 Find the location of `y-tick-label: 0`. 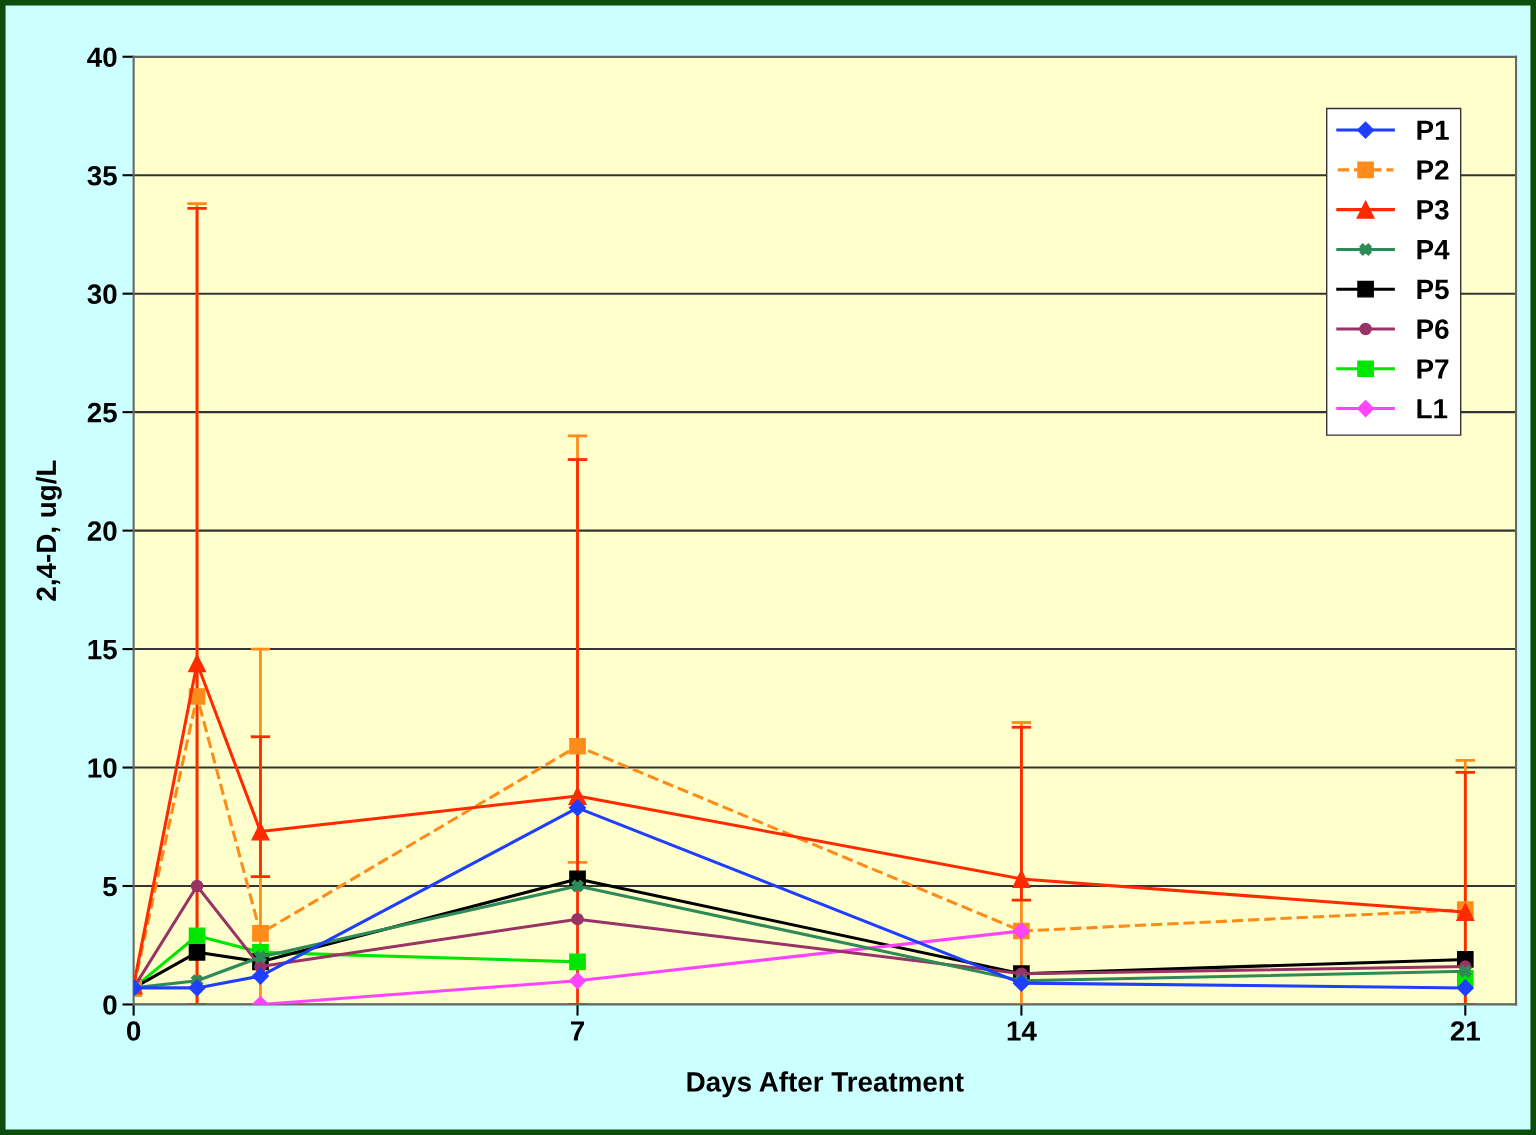

y-tick-label: 0 is located at coordinates (110, 1005).